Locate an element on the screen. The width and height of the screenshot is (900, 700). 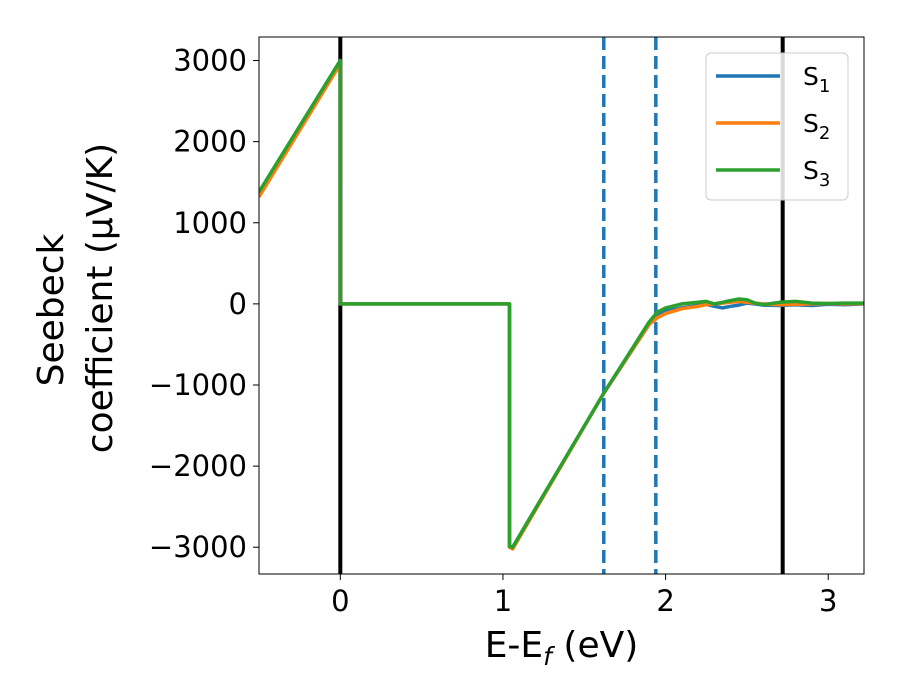
x-tick-label: 3 is located at coordinates (828, 601).